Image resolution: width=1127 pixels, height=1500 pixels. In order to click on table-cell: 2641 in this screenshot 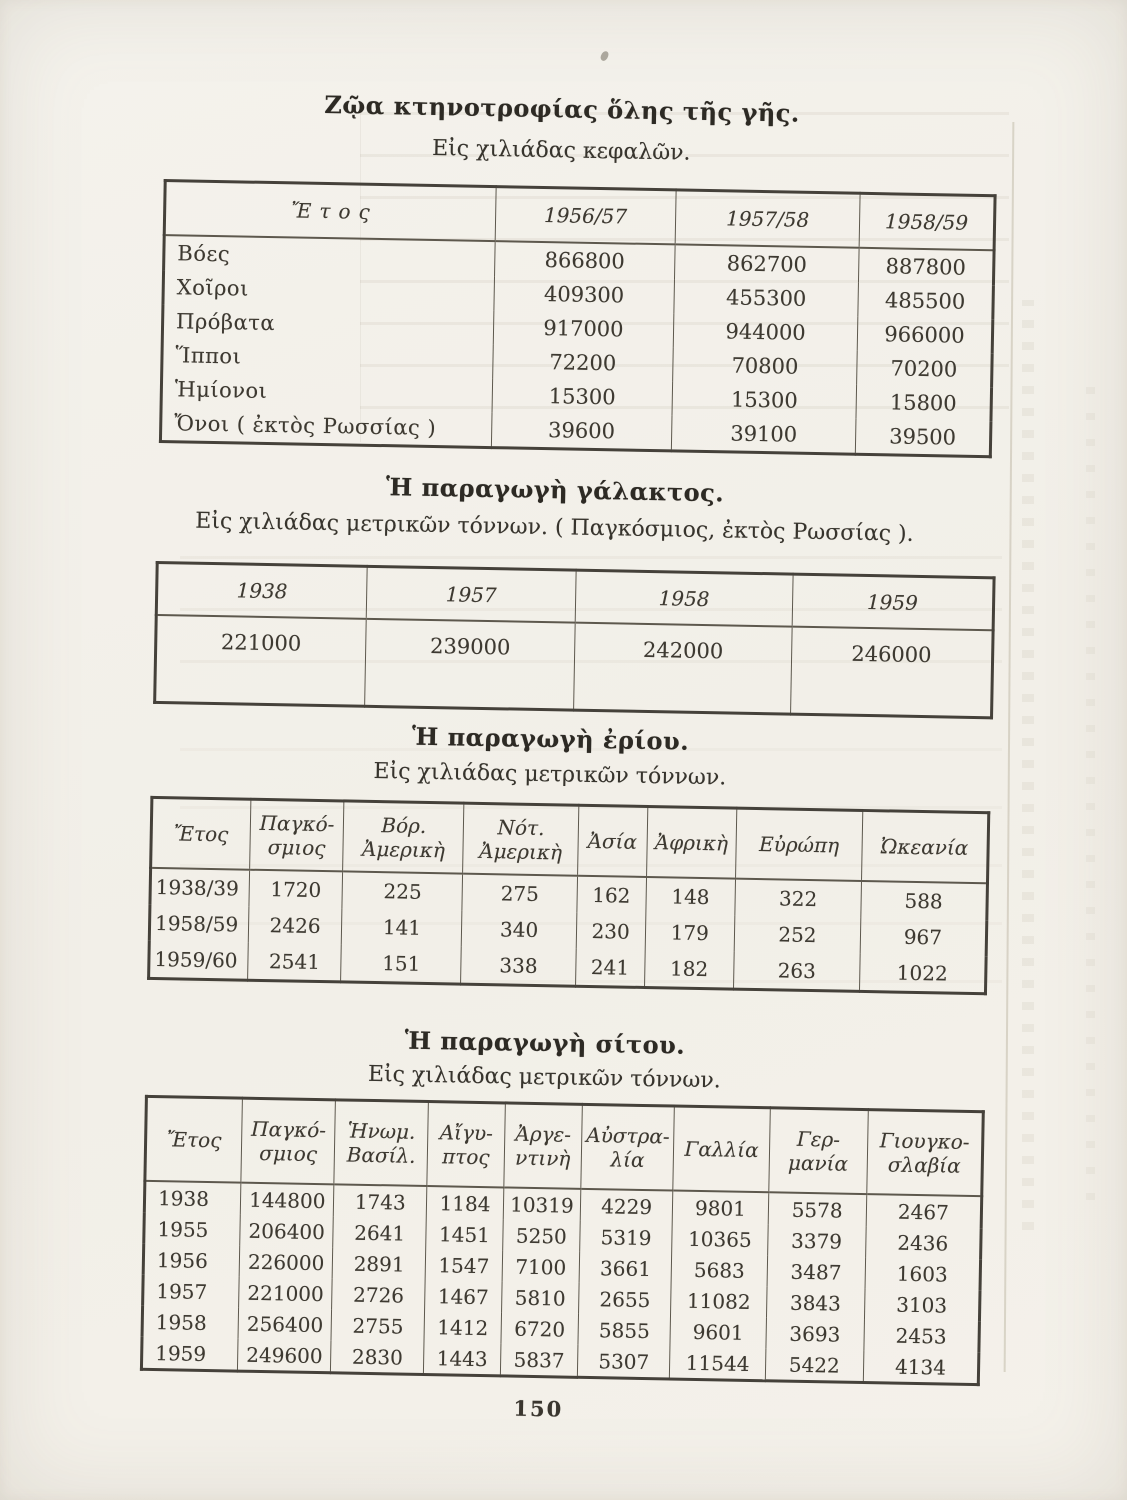, I will do `click(380, 1233)`.